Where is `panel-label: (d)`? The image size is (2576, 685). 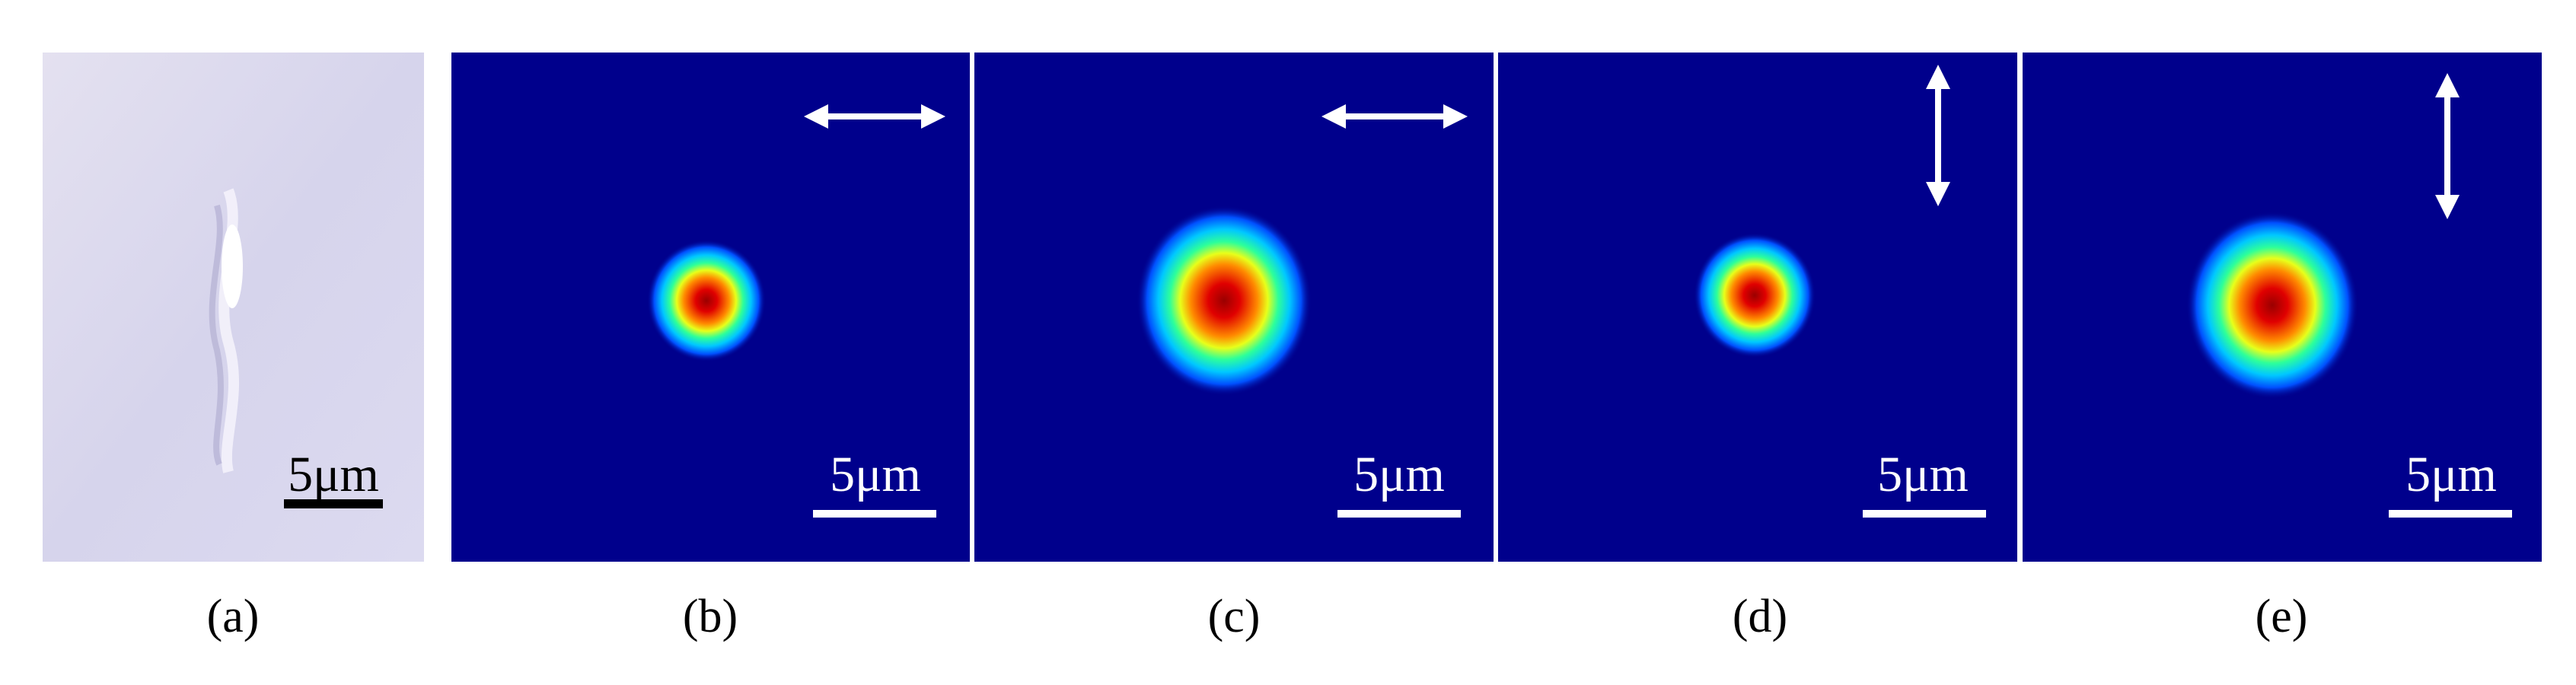 panel-label: (d) is located at coordinates (1760, 616).